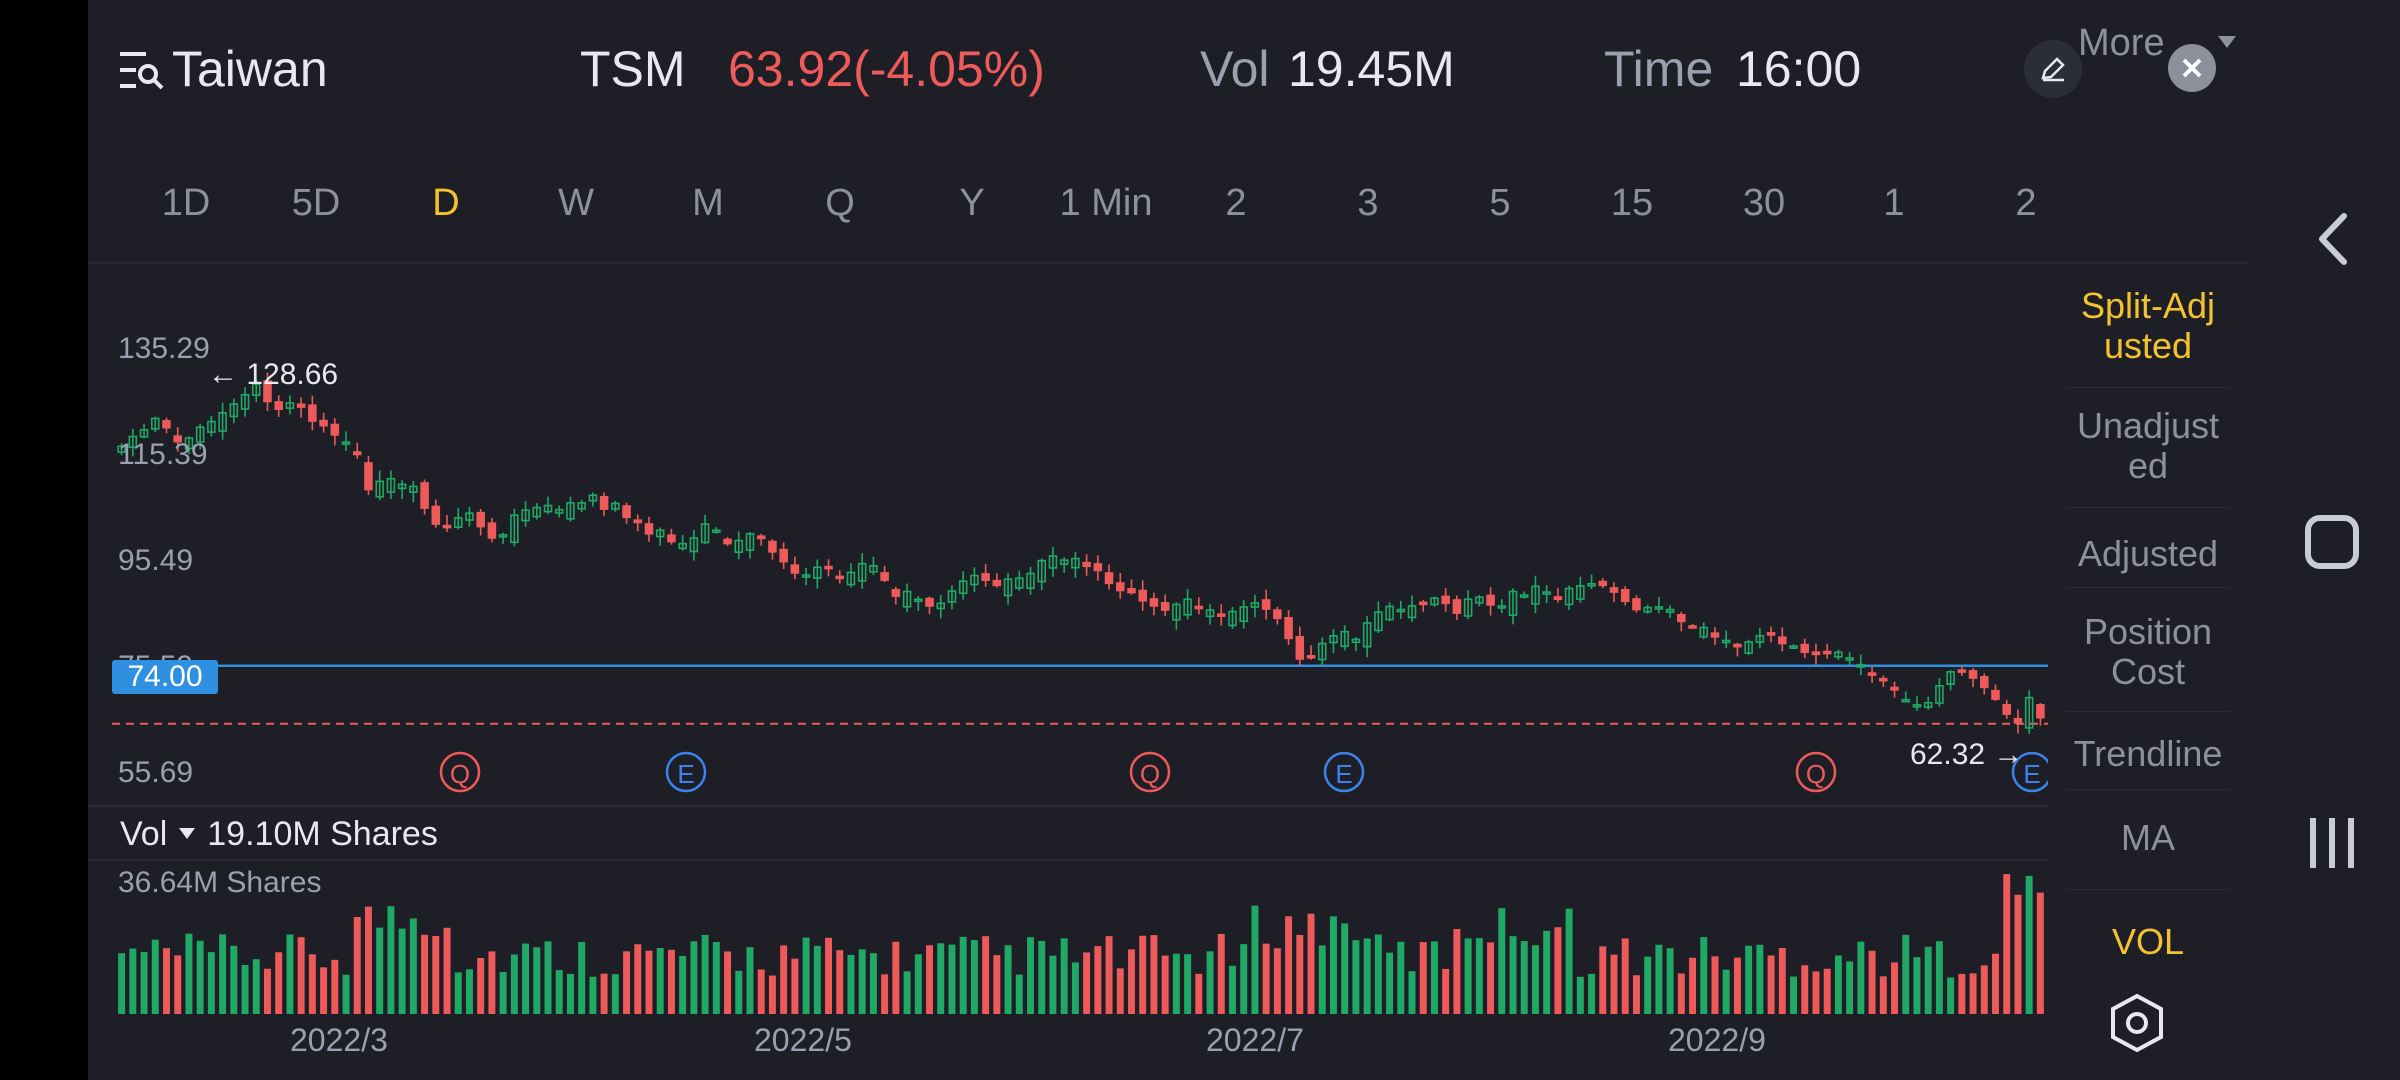 This screenshot has width=2400, height=1080. What do you see at coordinates (1764, 203) in the screenshot?
I see `period-tab: 30` at bounding box center [1764, 203].